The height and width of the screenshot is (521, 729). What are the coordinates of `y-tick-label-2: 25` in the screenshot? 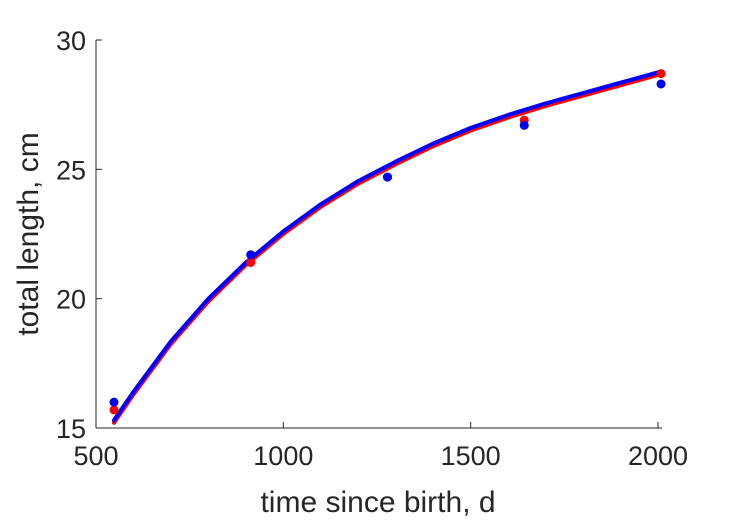 It's located at (71, 170).